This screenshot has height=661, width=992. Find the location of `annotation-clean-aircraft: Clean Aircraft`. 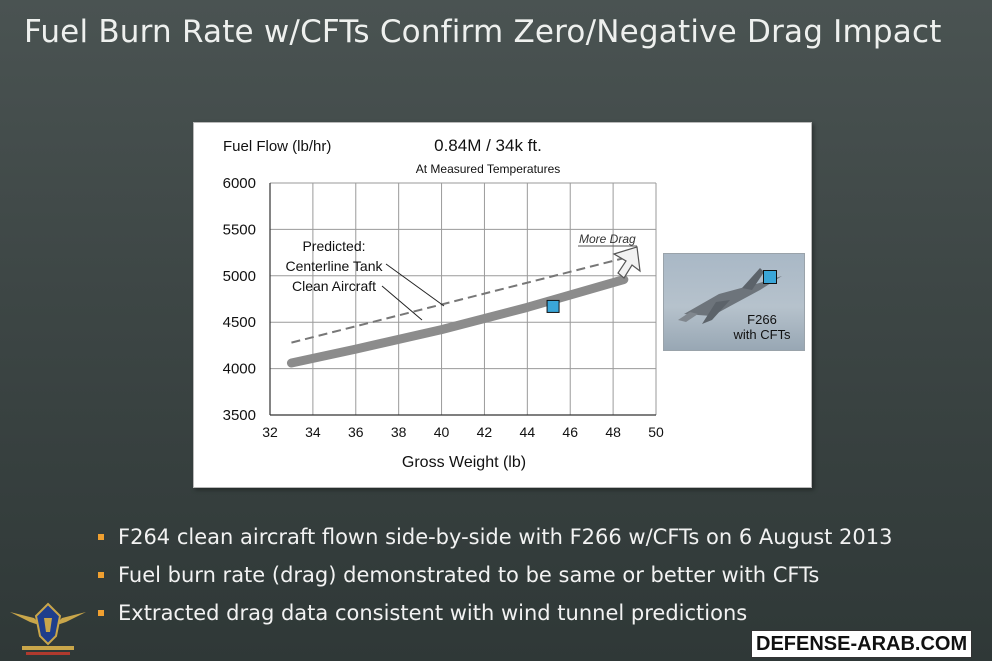

annotation-clean-aircraft: Clean Aircraft is located at coordinates (334, 286).